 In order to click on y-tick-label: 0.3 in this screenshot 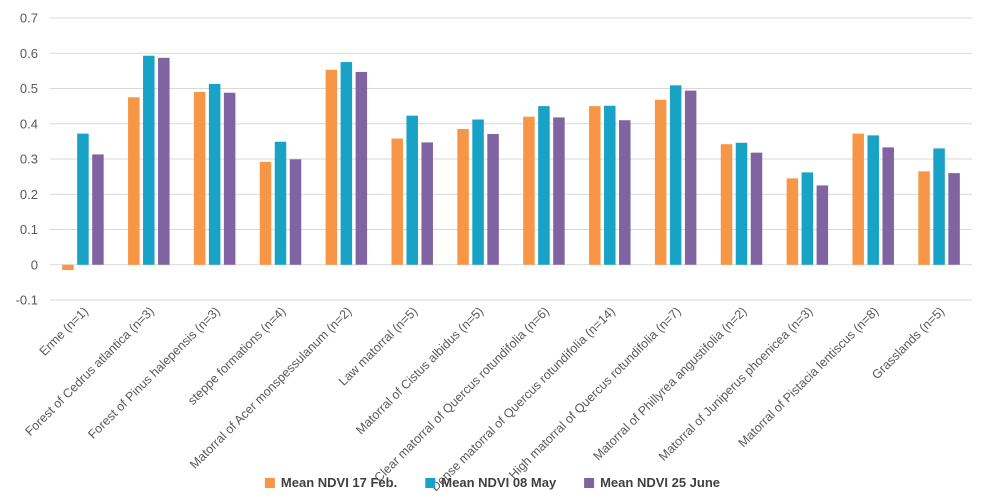, I will do `click(29, 159)`.